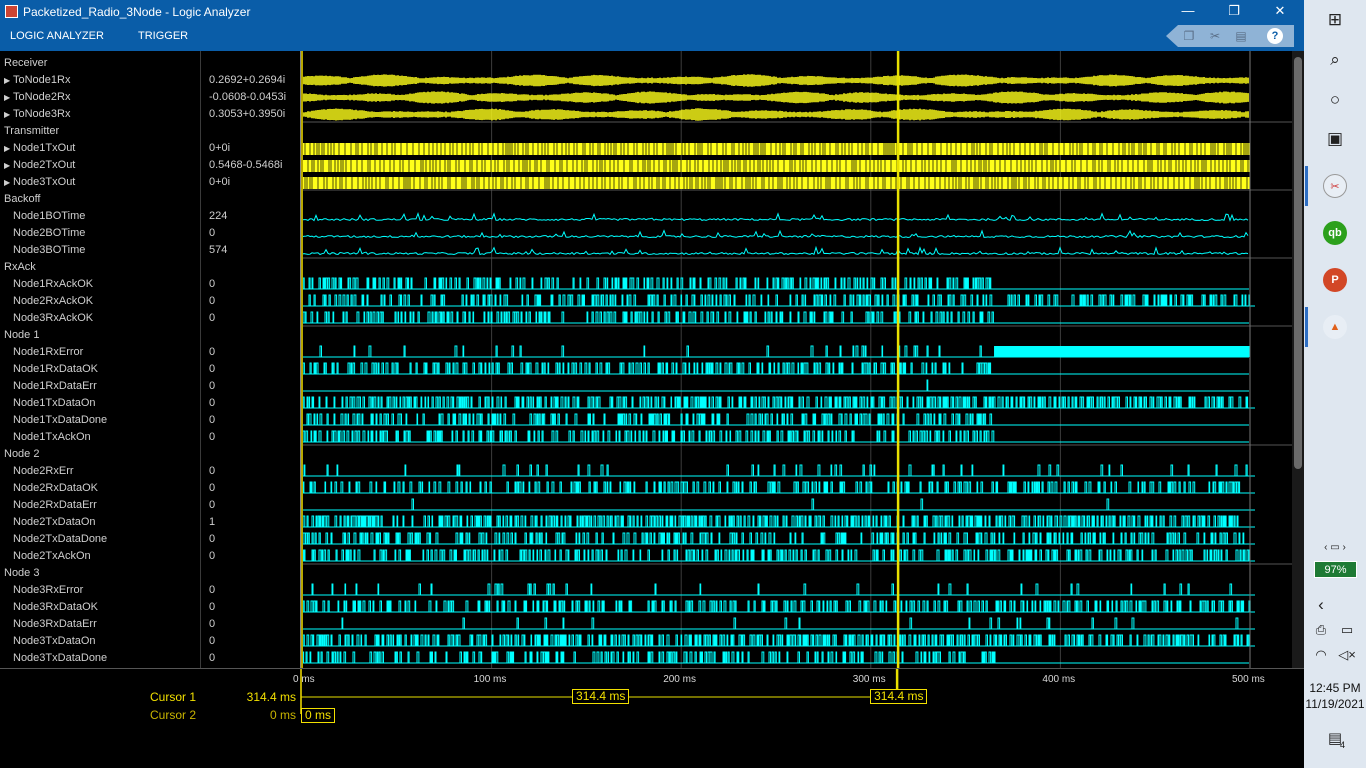 This screenshot has height=768, width=1366. I want to click on restore-button: ❐, so click(1234, 10).